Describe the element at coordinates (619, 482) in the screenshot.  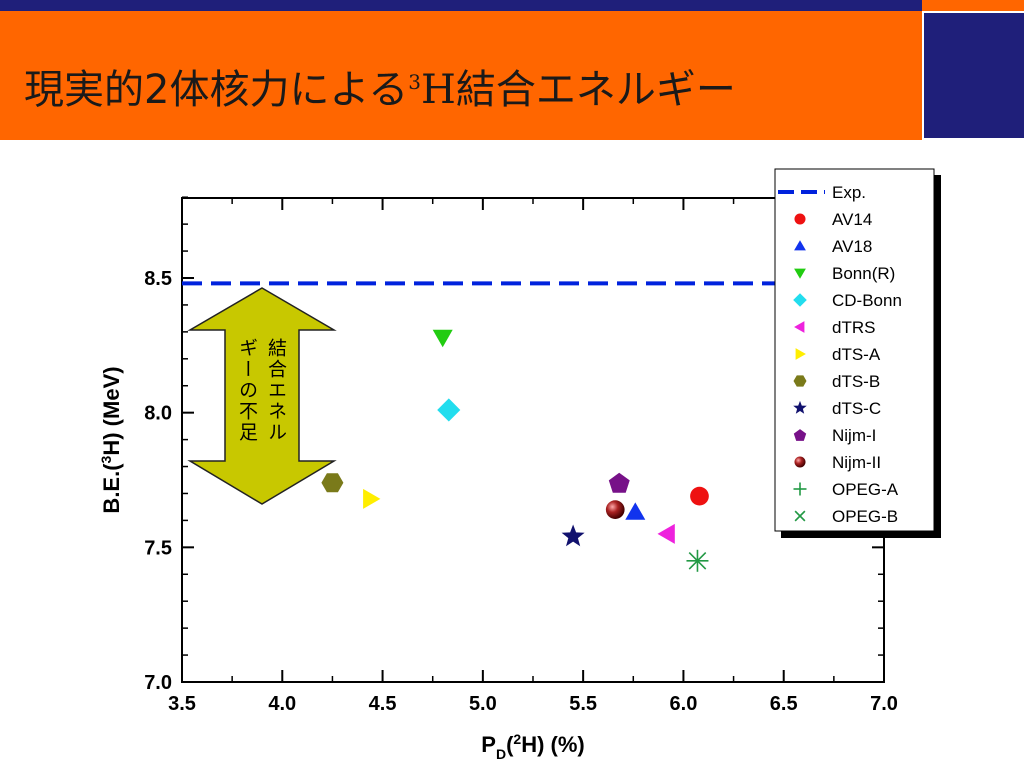
I see `marker-nijm-i` at that location.